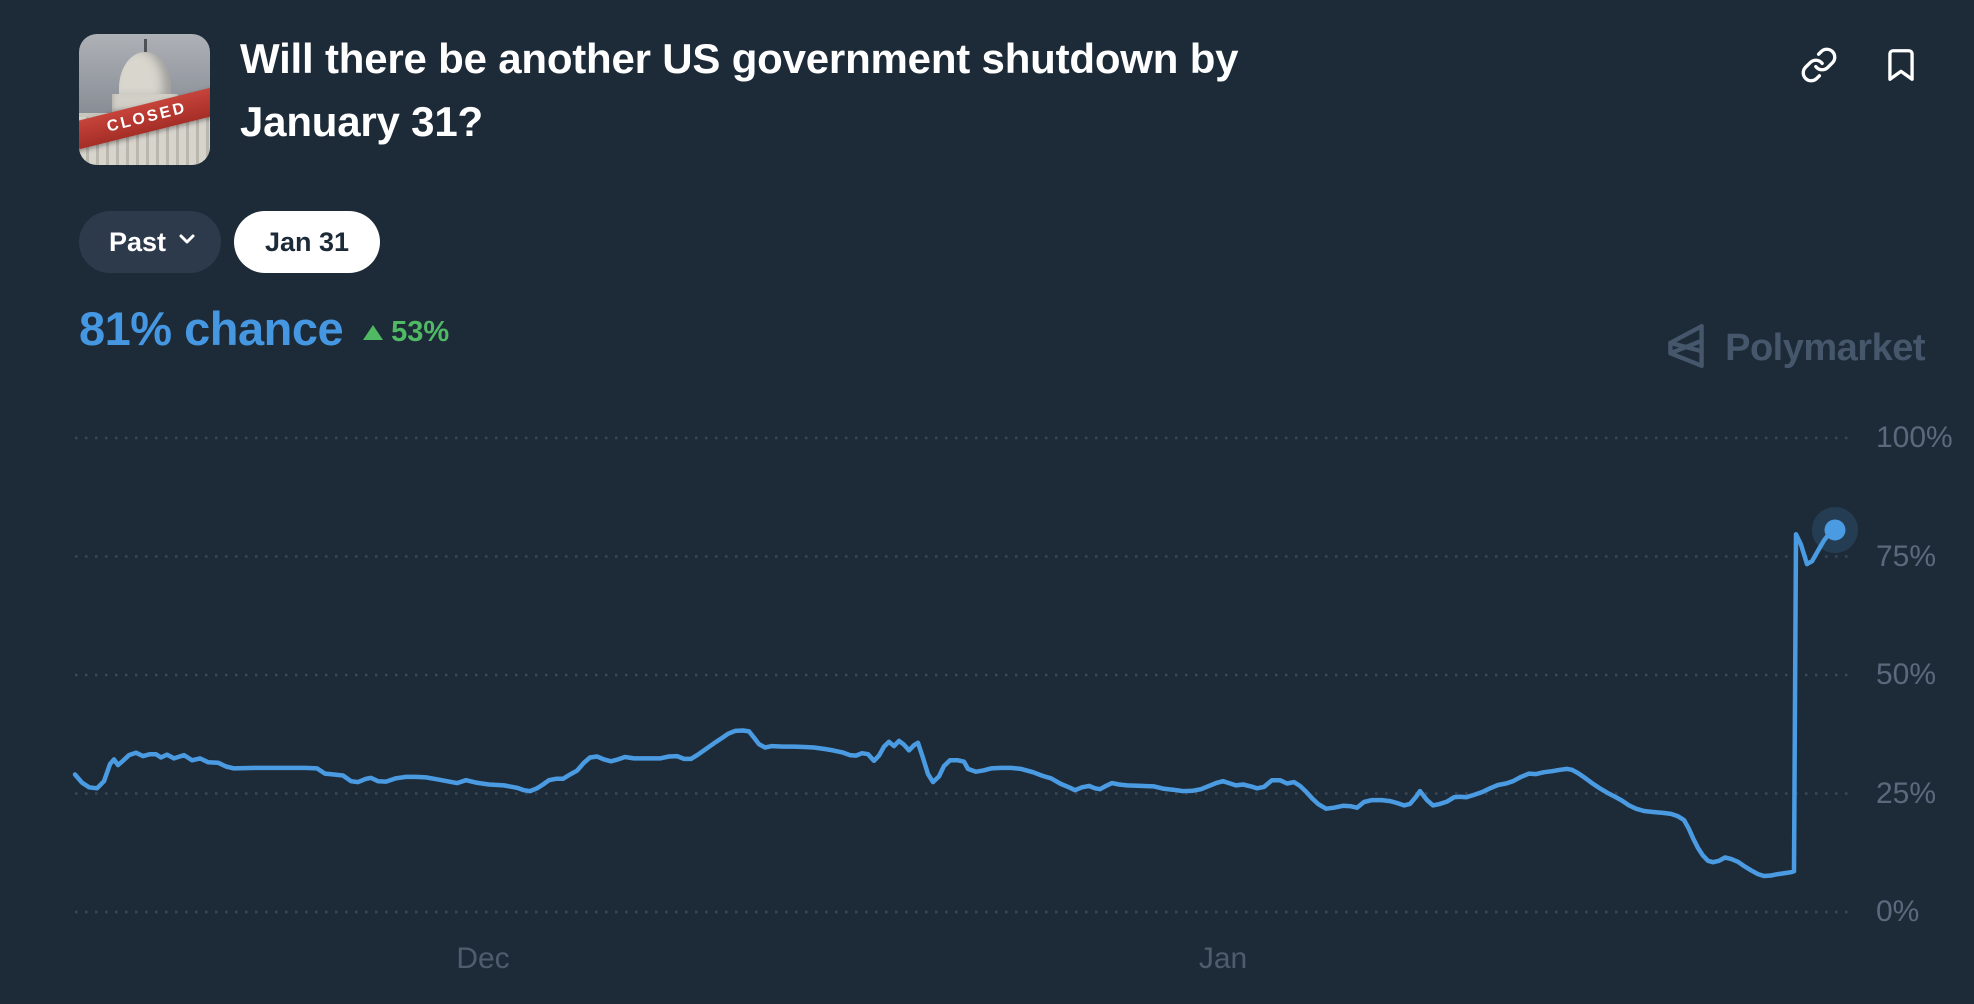 The height and width of the screenshot is (1004, 1974). What do you see at coordinates (138, 241) in the screenshot?
I see `past-dropdown-label: Past` at bounding box center [138, 241].